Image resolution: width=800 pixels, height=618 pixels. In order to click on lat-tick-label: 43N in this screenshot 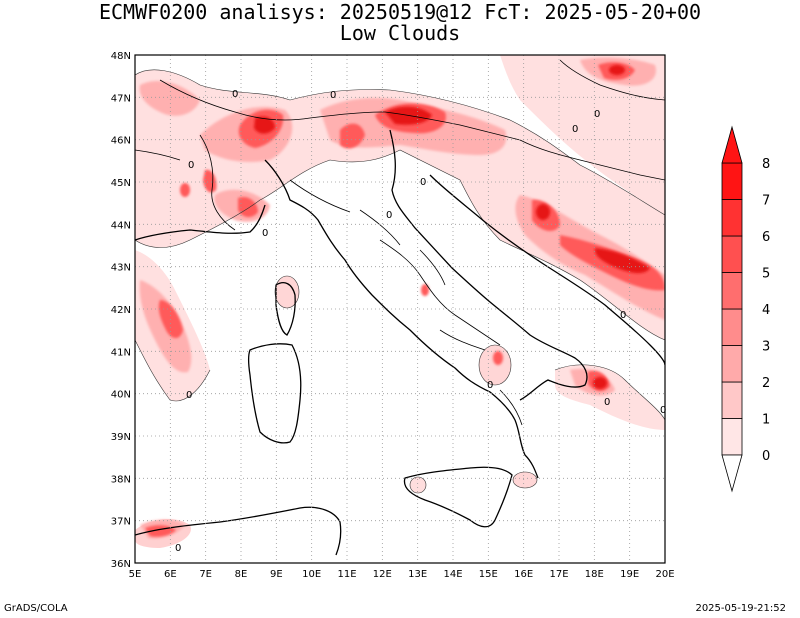, I will do `click(121, 268)`.